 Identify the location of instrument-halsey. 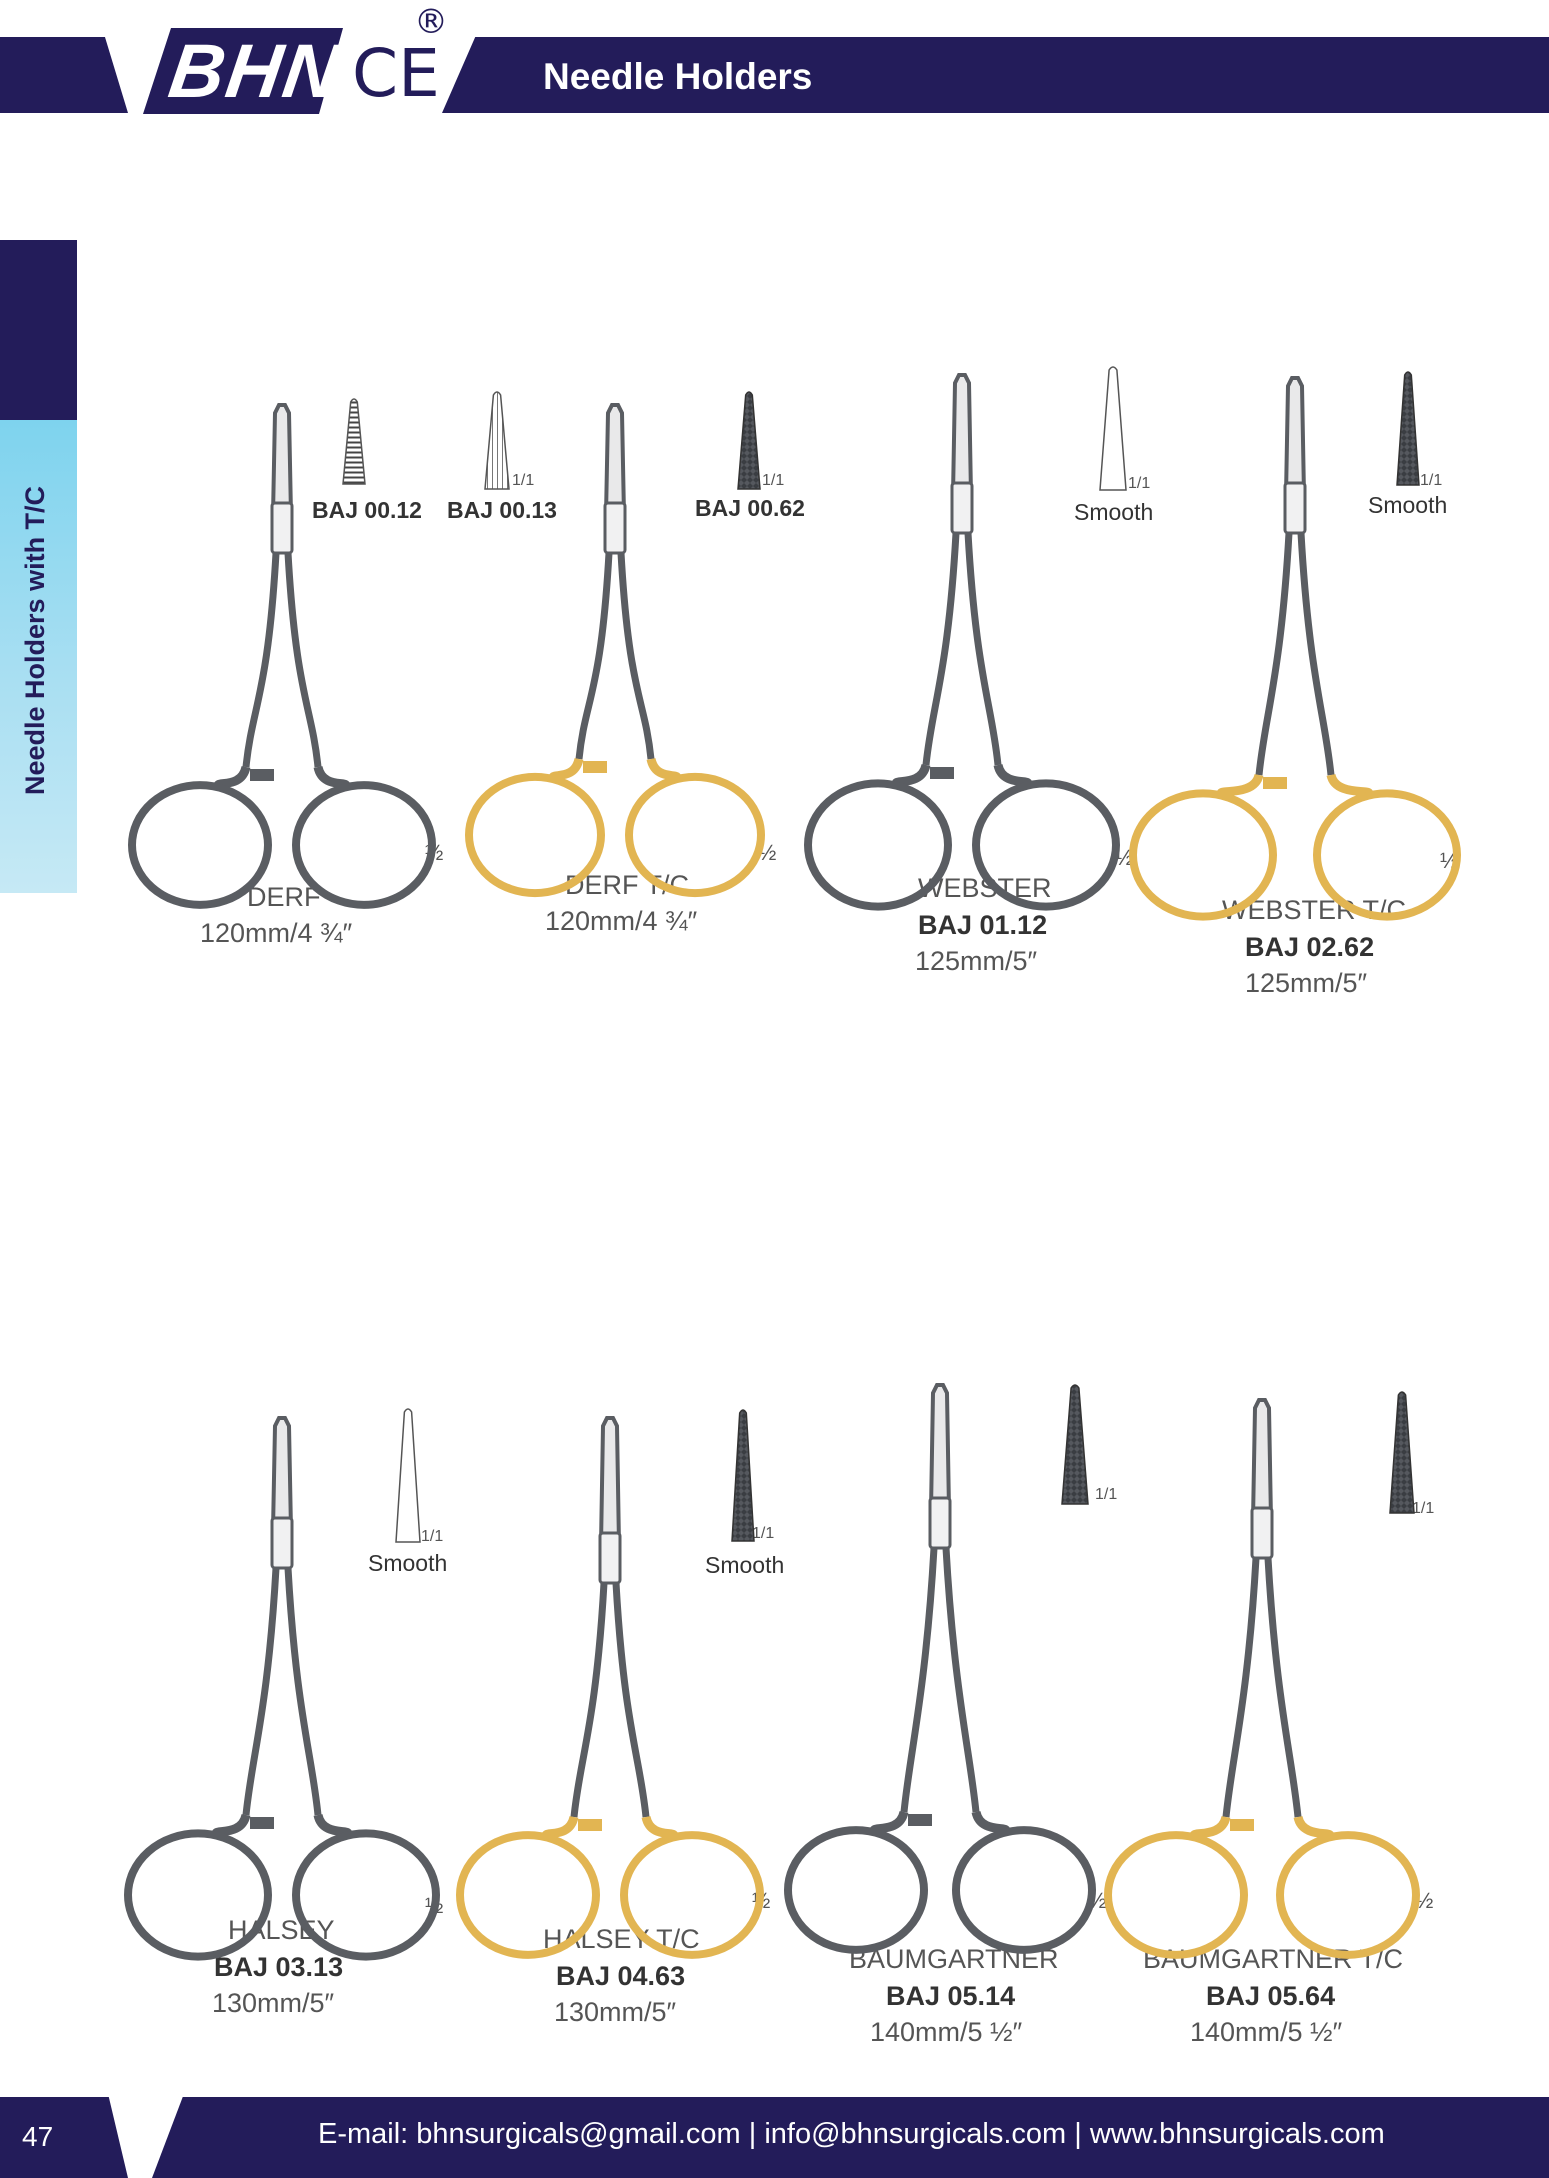
(282, 1688).